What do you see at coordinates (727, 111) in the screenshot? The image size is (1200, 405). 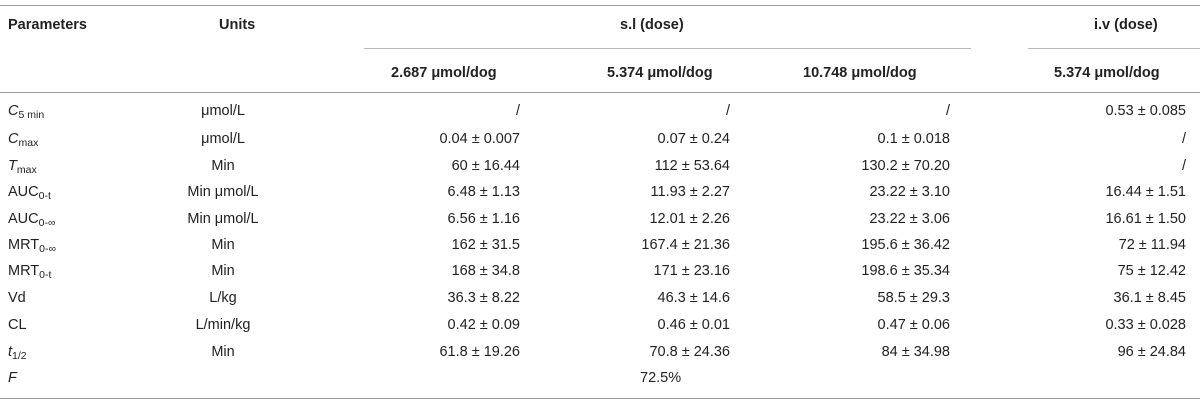 I see `sl-dose-2-value: /` at bounding box center [727, 111].